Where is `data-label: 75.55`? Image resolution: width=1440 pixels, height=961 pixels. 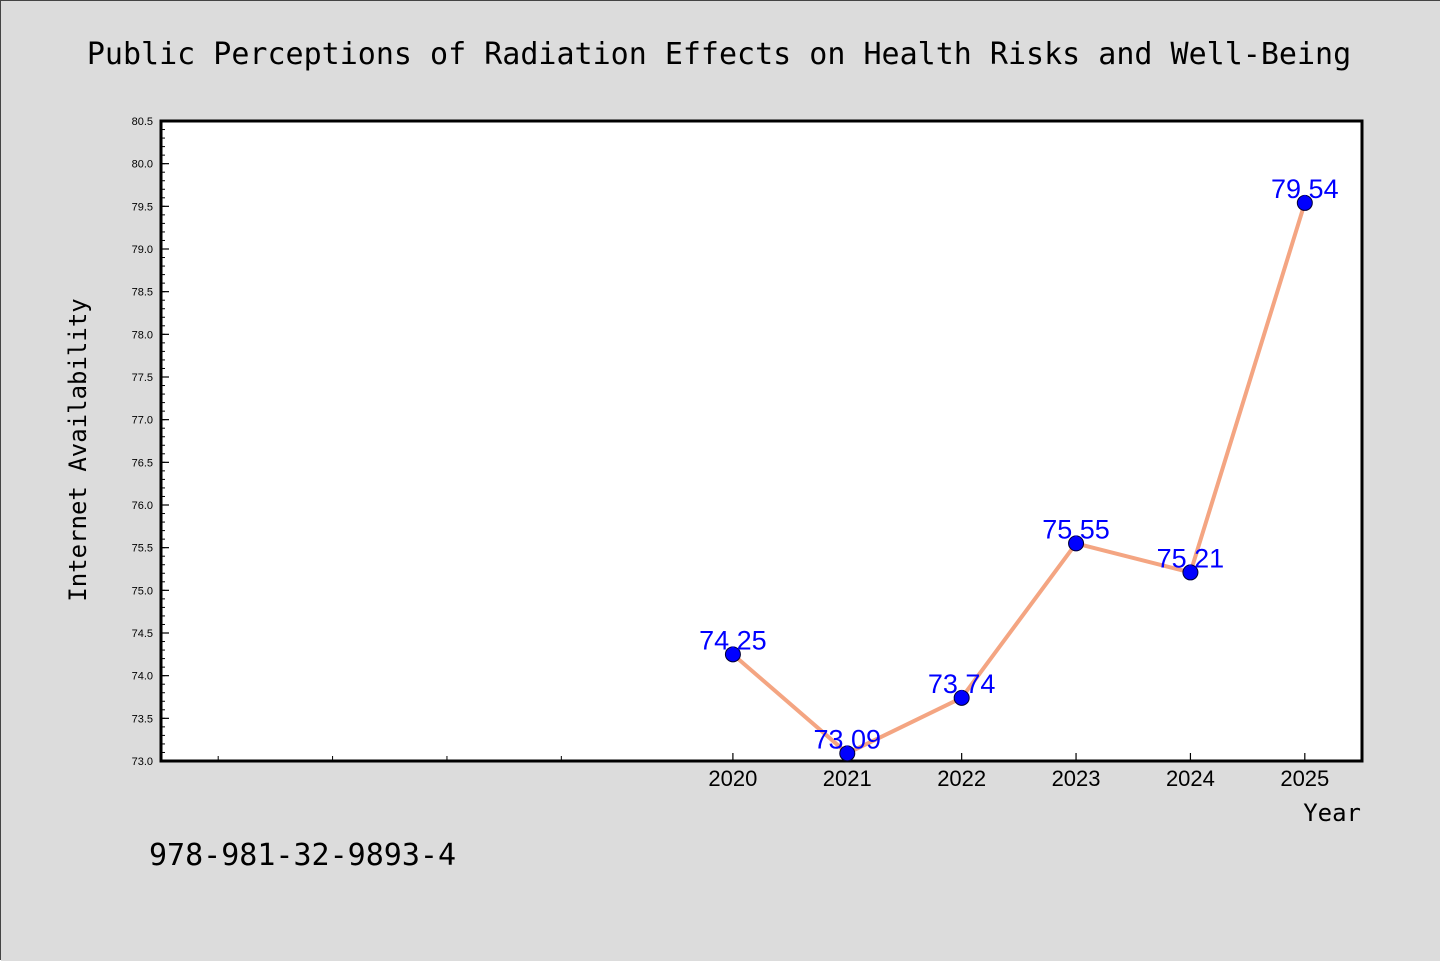
data-label: 75.55 is located at coordinates (1076, 529).